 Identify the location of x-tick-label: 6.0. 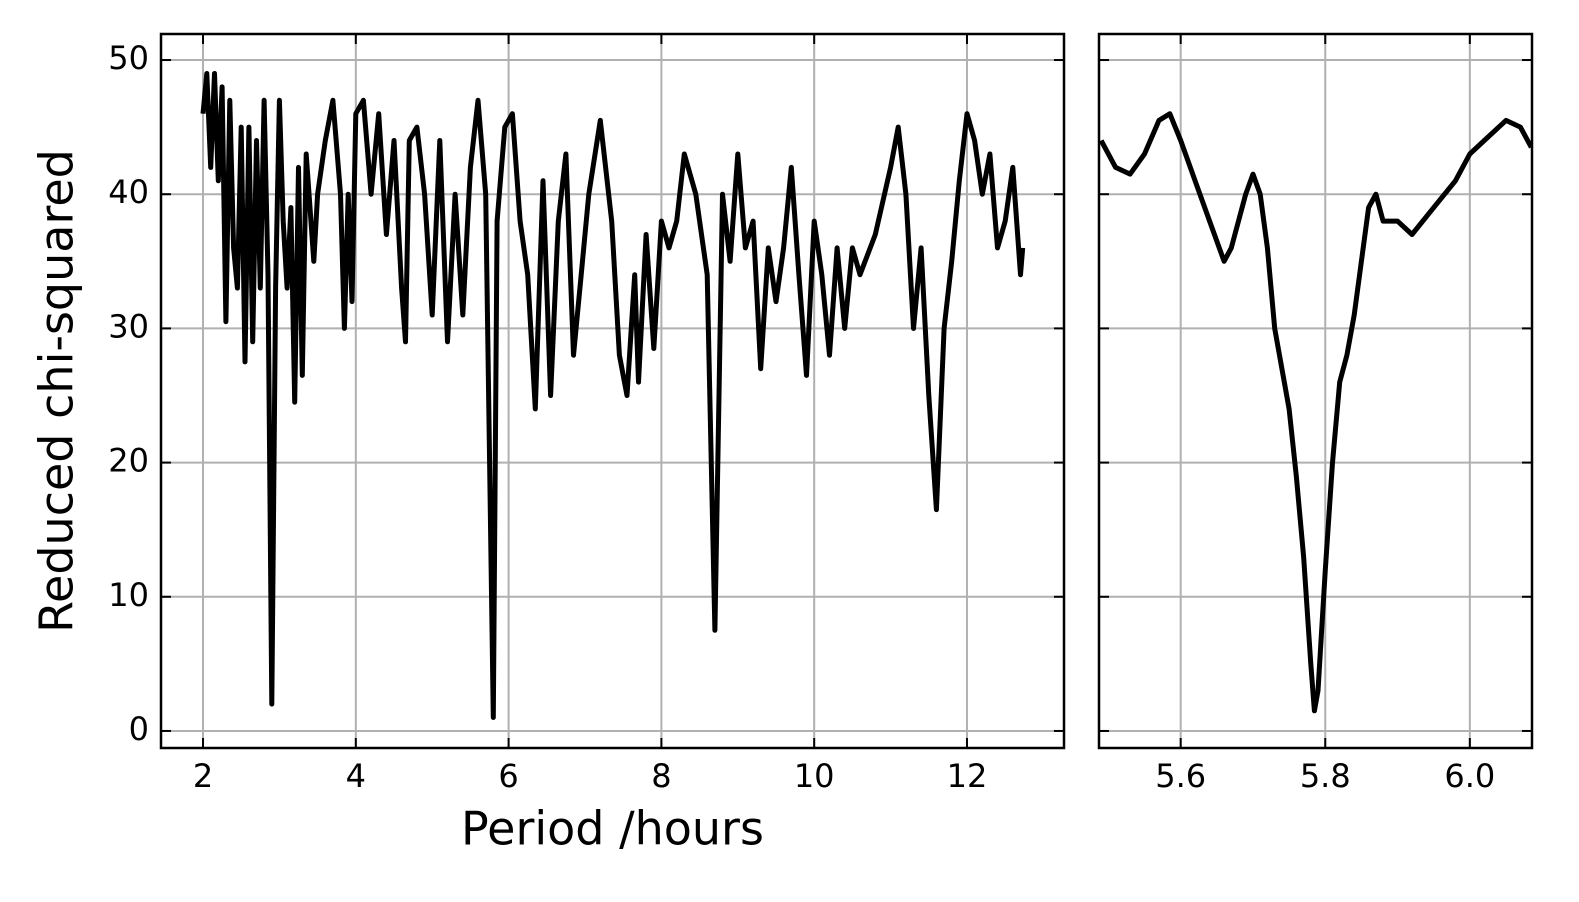
(1469, 776).